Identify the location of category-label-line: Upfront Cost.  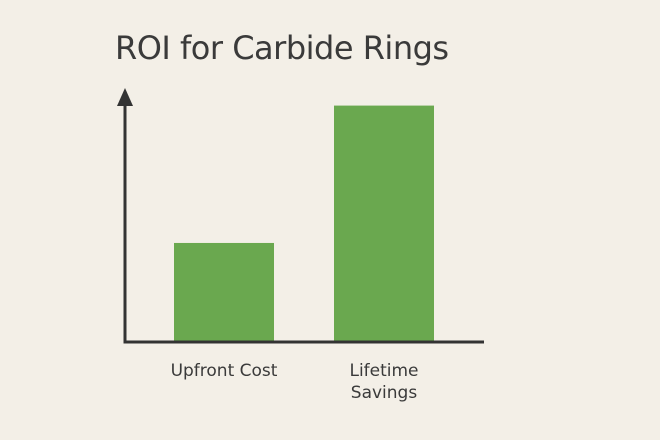
(224, 371).